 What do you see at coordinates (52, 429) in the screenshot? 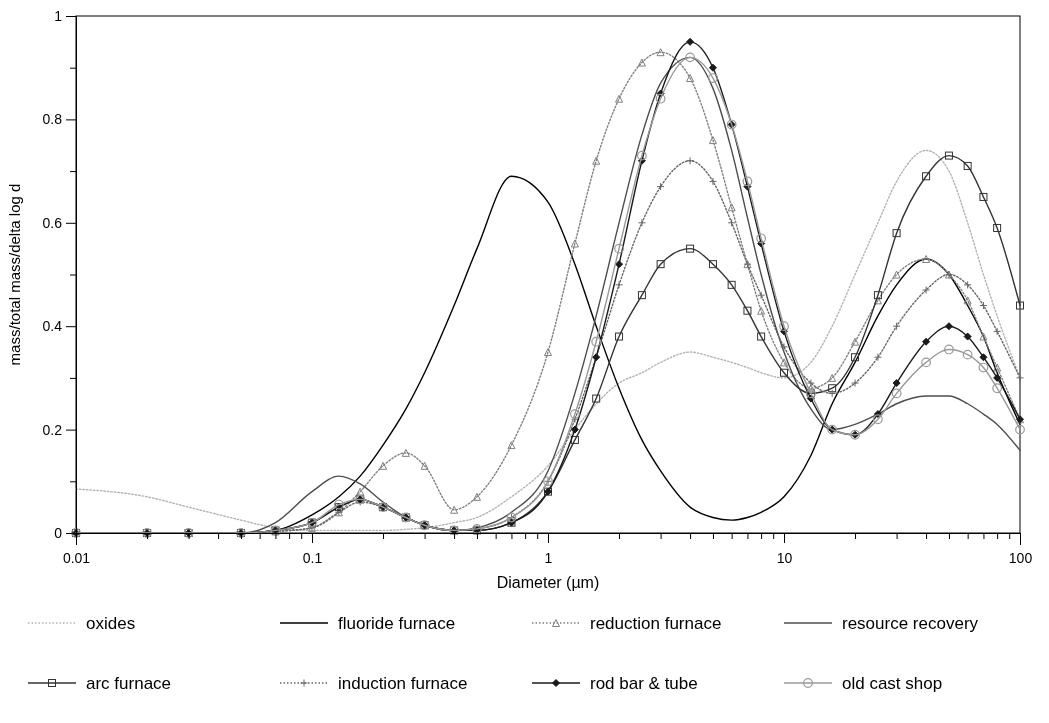
I see `y-tick-label: 0.2` at bounding box center [52, 429].